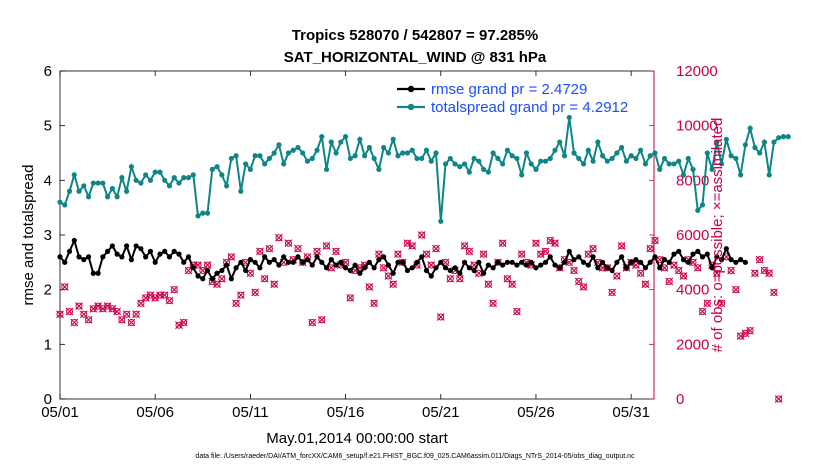 Image resolution: width=830 pixels, height=470 pixels. Describe the element at coordinates (250, 412) in the screenshot. I see `x-tick-label: 05/11` at that location.